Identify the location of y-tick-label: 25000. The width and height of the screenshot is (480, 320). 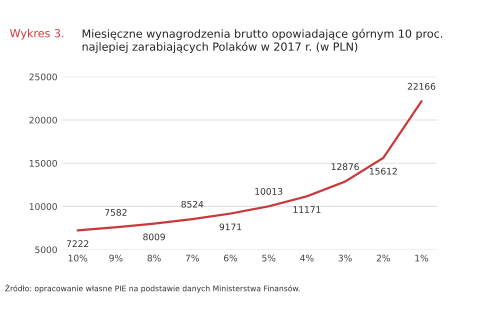
(43, 77).